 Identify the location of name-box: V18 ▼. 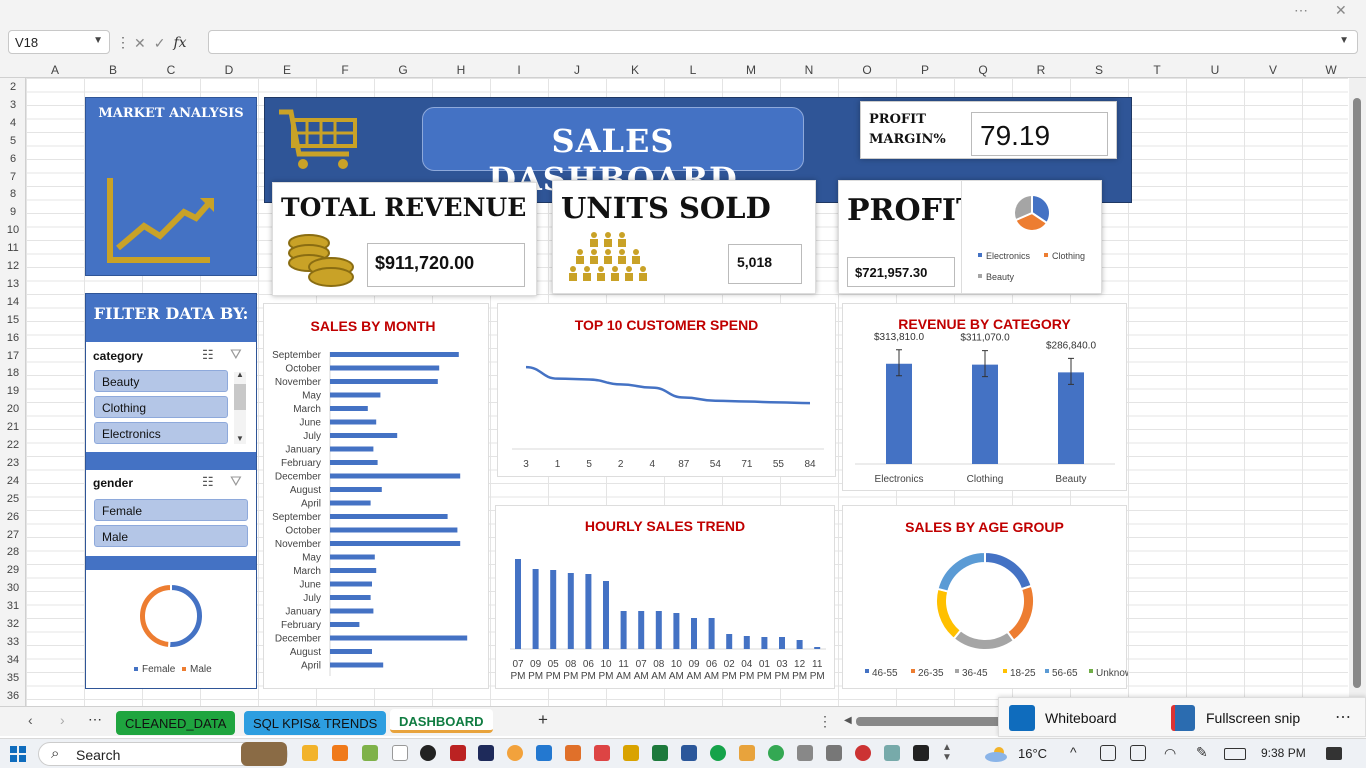
(59, 42).